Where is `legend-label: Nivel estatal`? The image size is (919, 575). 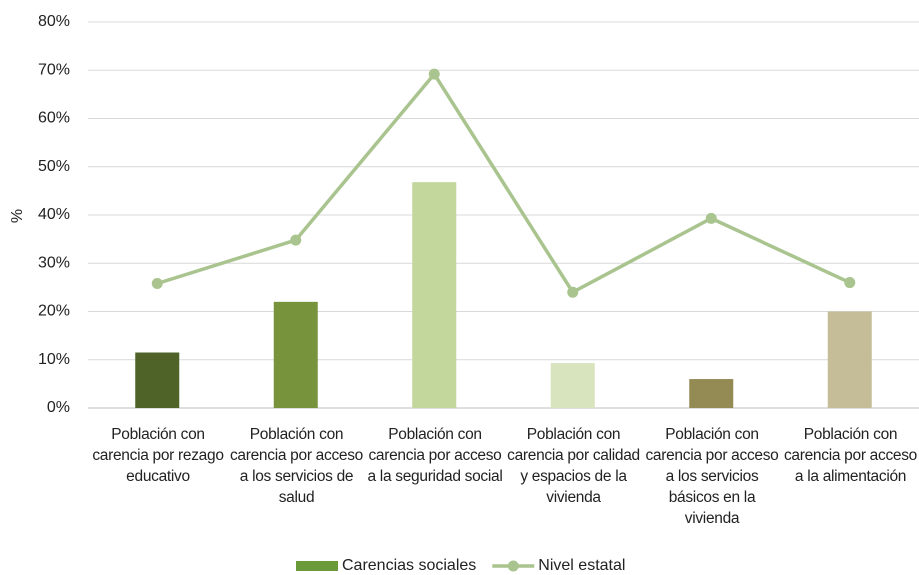
legend-label: Nivel estatal is located at coordinates (581, 565).